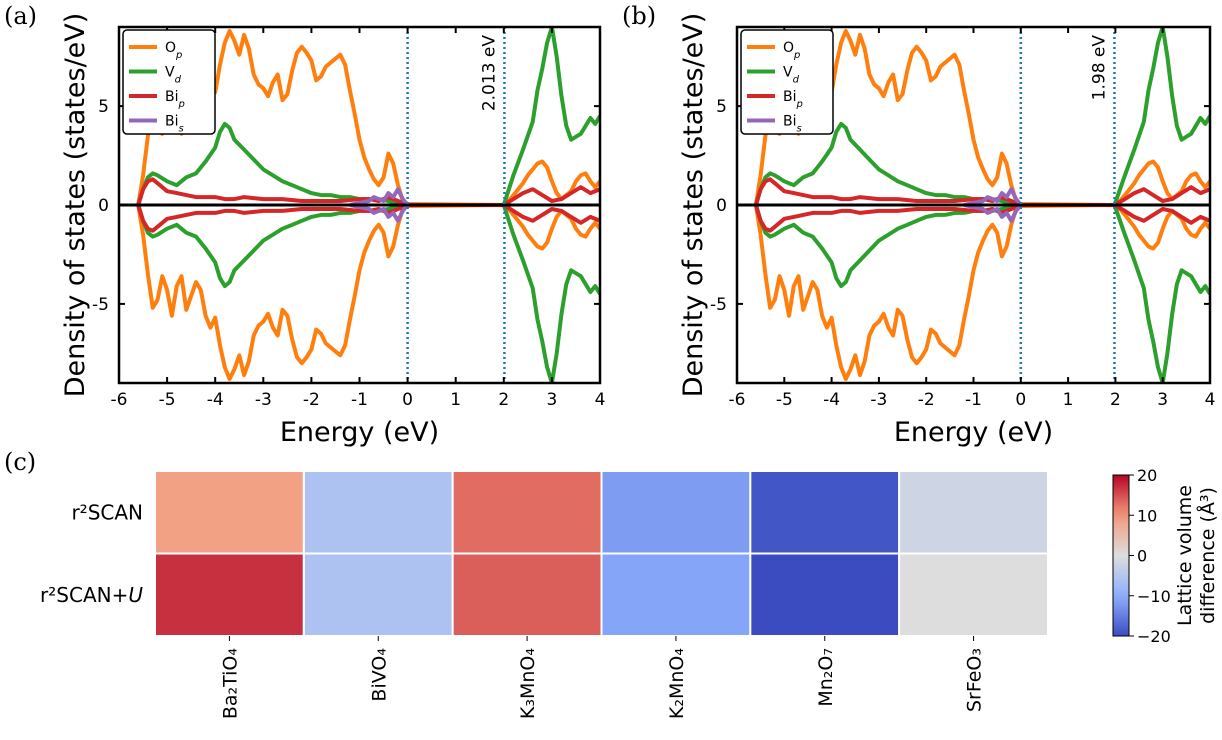 This screenshot has width=1222, height=740. I want to click on heatmap-col-label: Mn₂O₇, so click(826, 677).